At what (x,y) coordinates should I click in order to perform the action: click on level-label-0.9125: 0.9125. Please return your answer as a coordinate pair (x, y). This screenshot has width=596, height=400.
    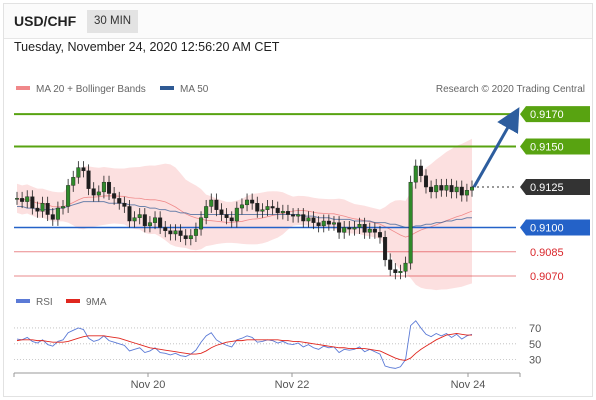
    Looking at the image, I should click on (547, 188).